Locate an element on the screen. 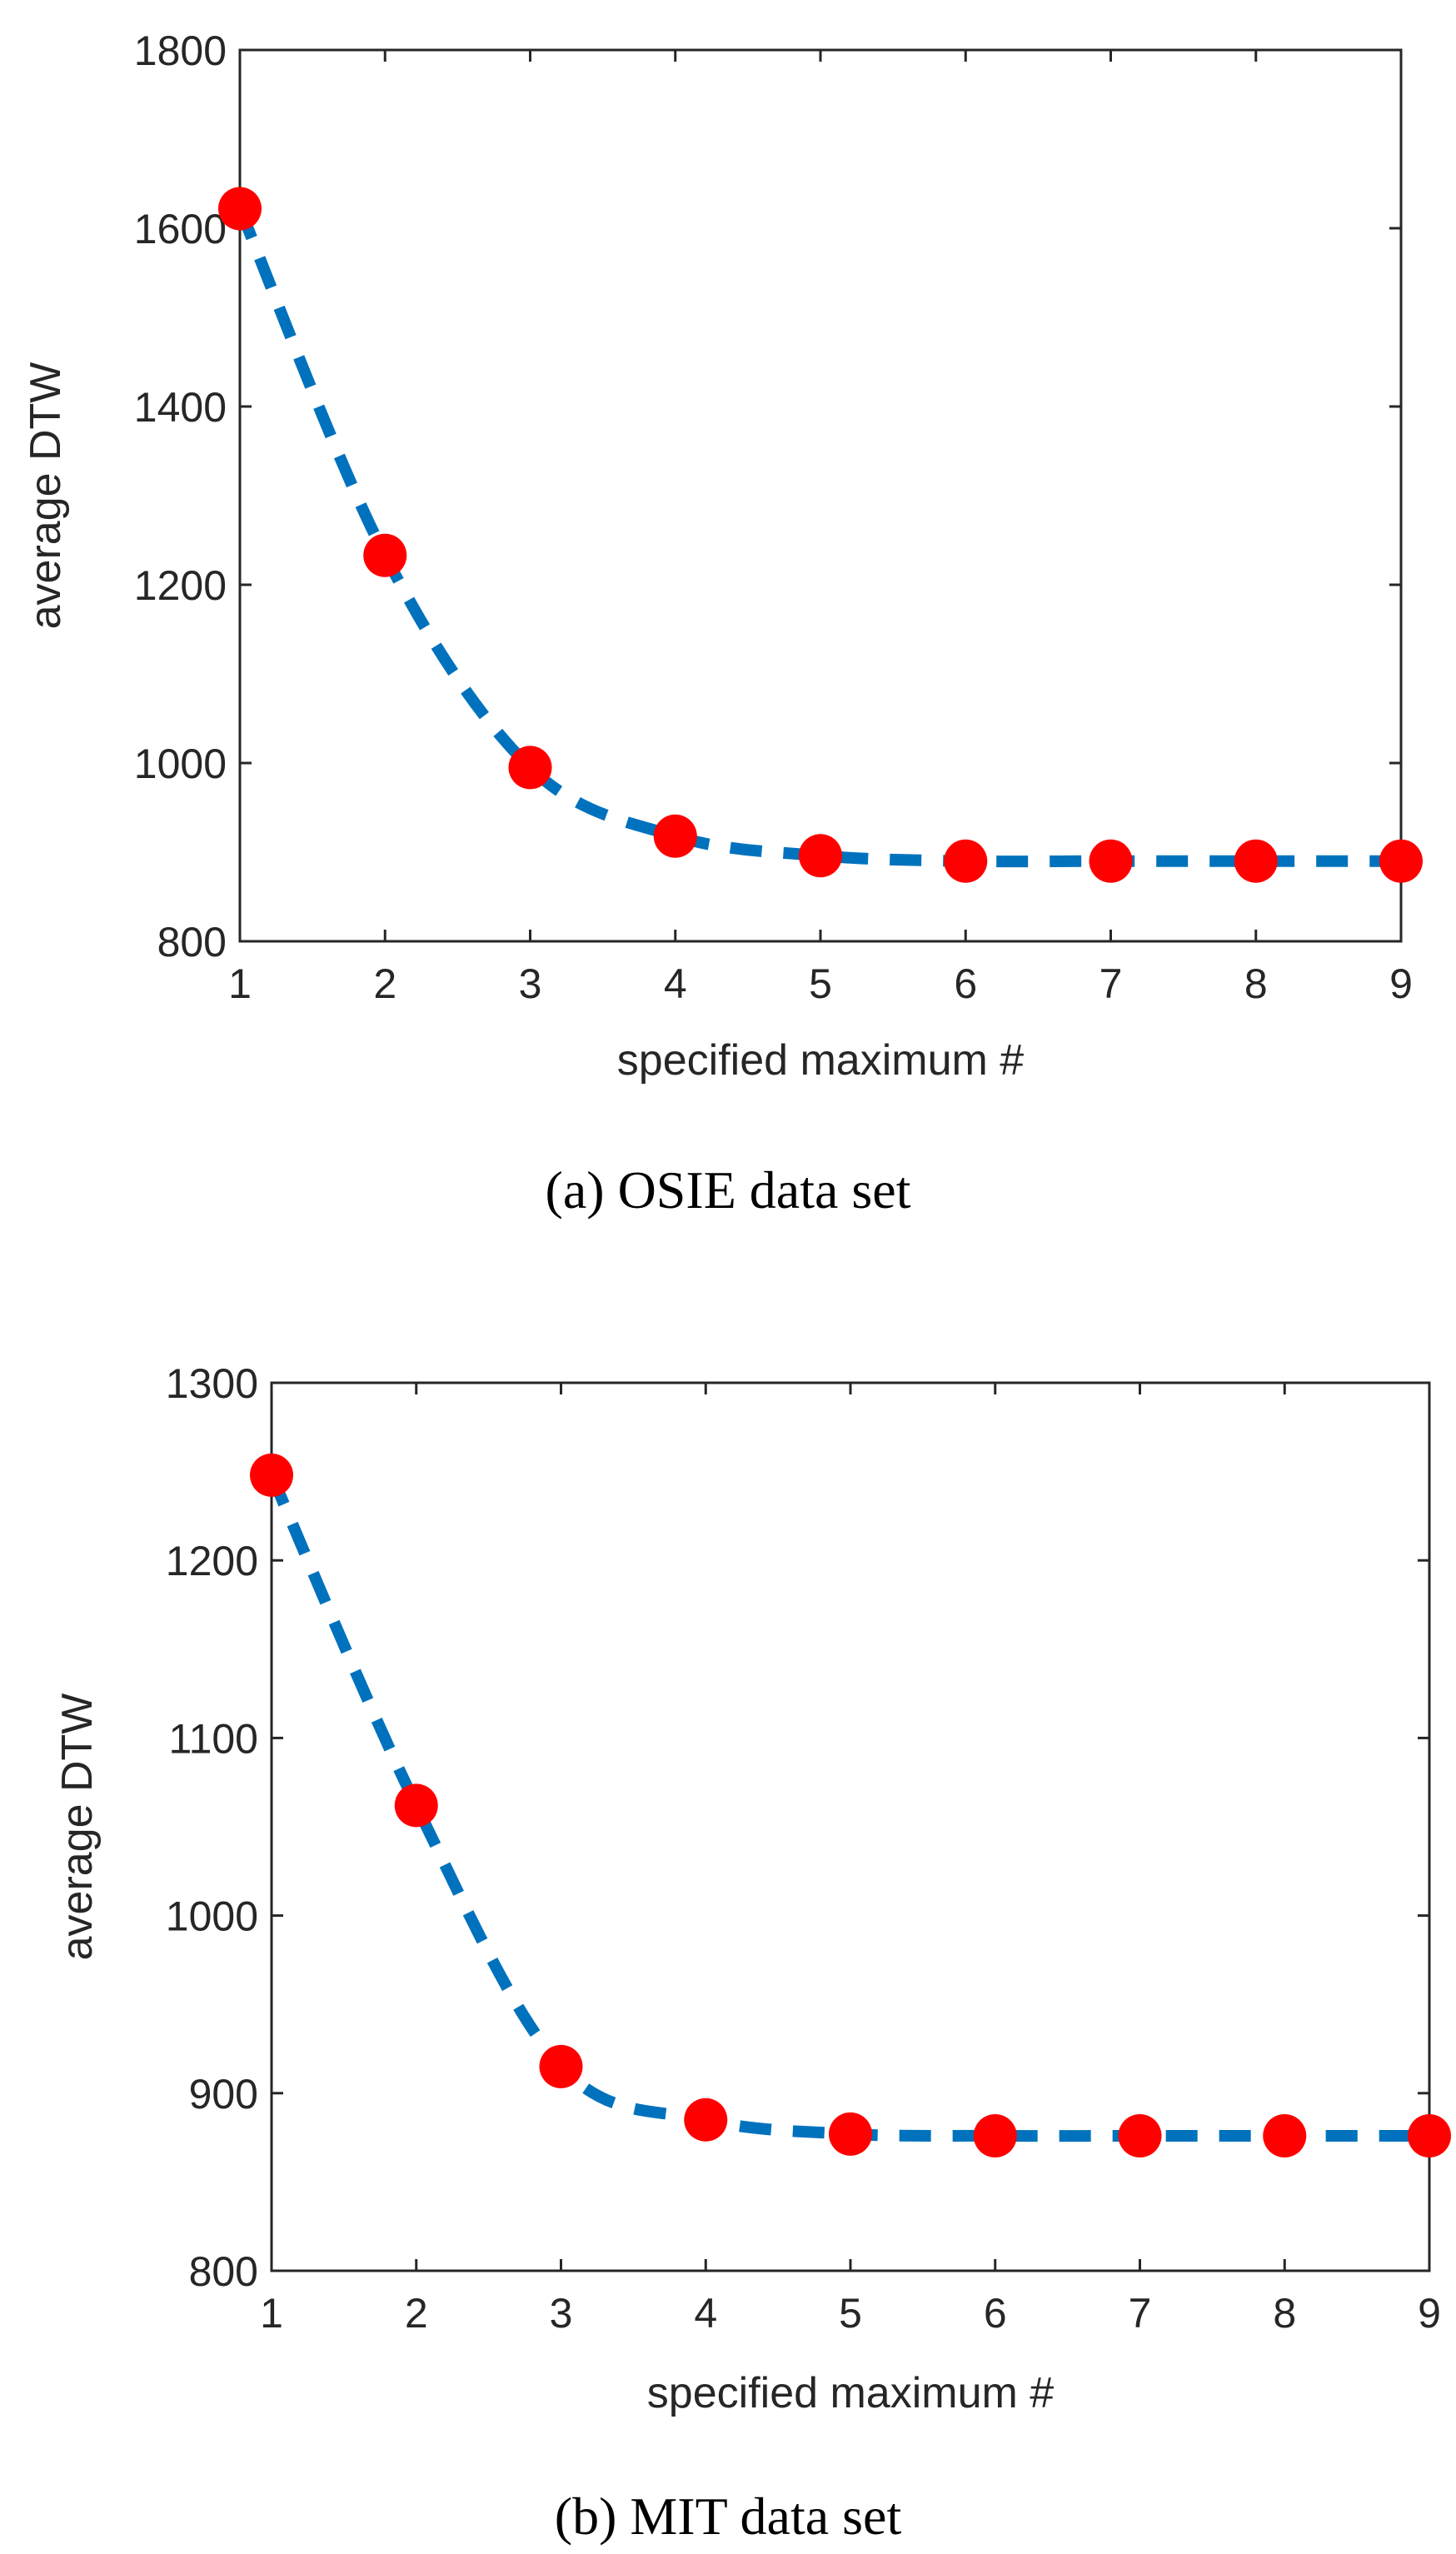  chart-0-x-tick-label-7: 8 is located at coordinates (1256, 983).